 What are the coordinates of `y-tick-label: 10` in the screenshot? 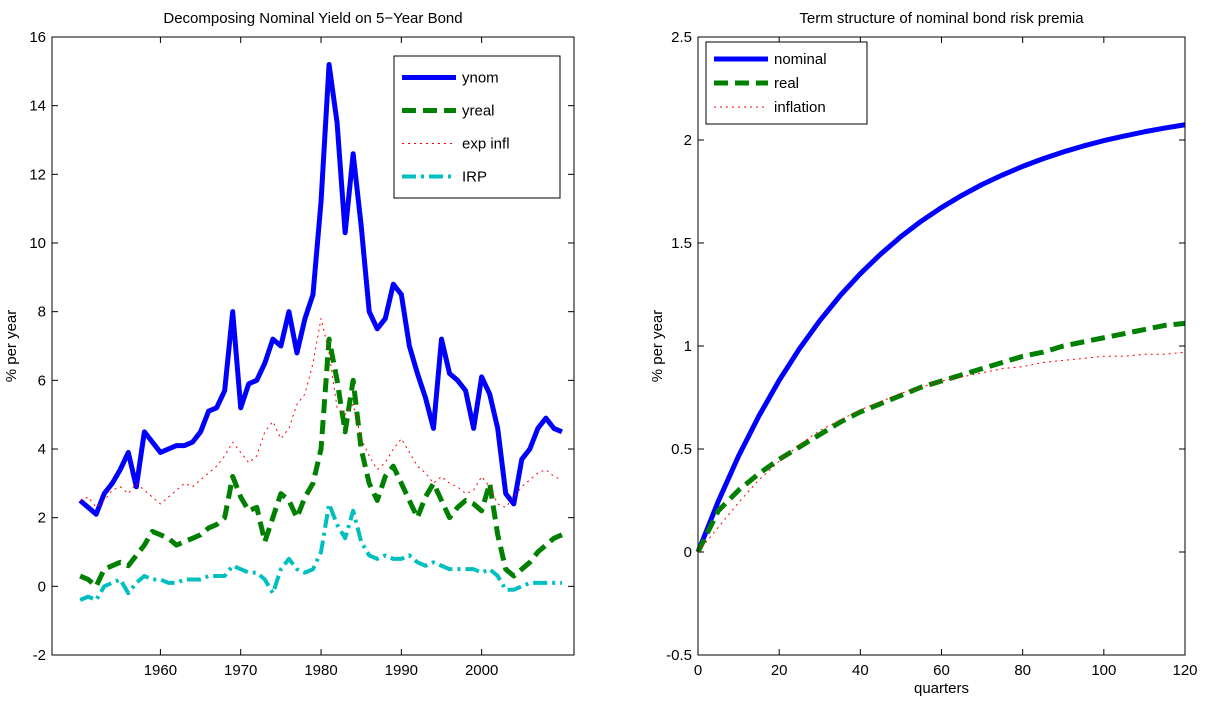 It's located at (37, 243).